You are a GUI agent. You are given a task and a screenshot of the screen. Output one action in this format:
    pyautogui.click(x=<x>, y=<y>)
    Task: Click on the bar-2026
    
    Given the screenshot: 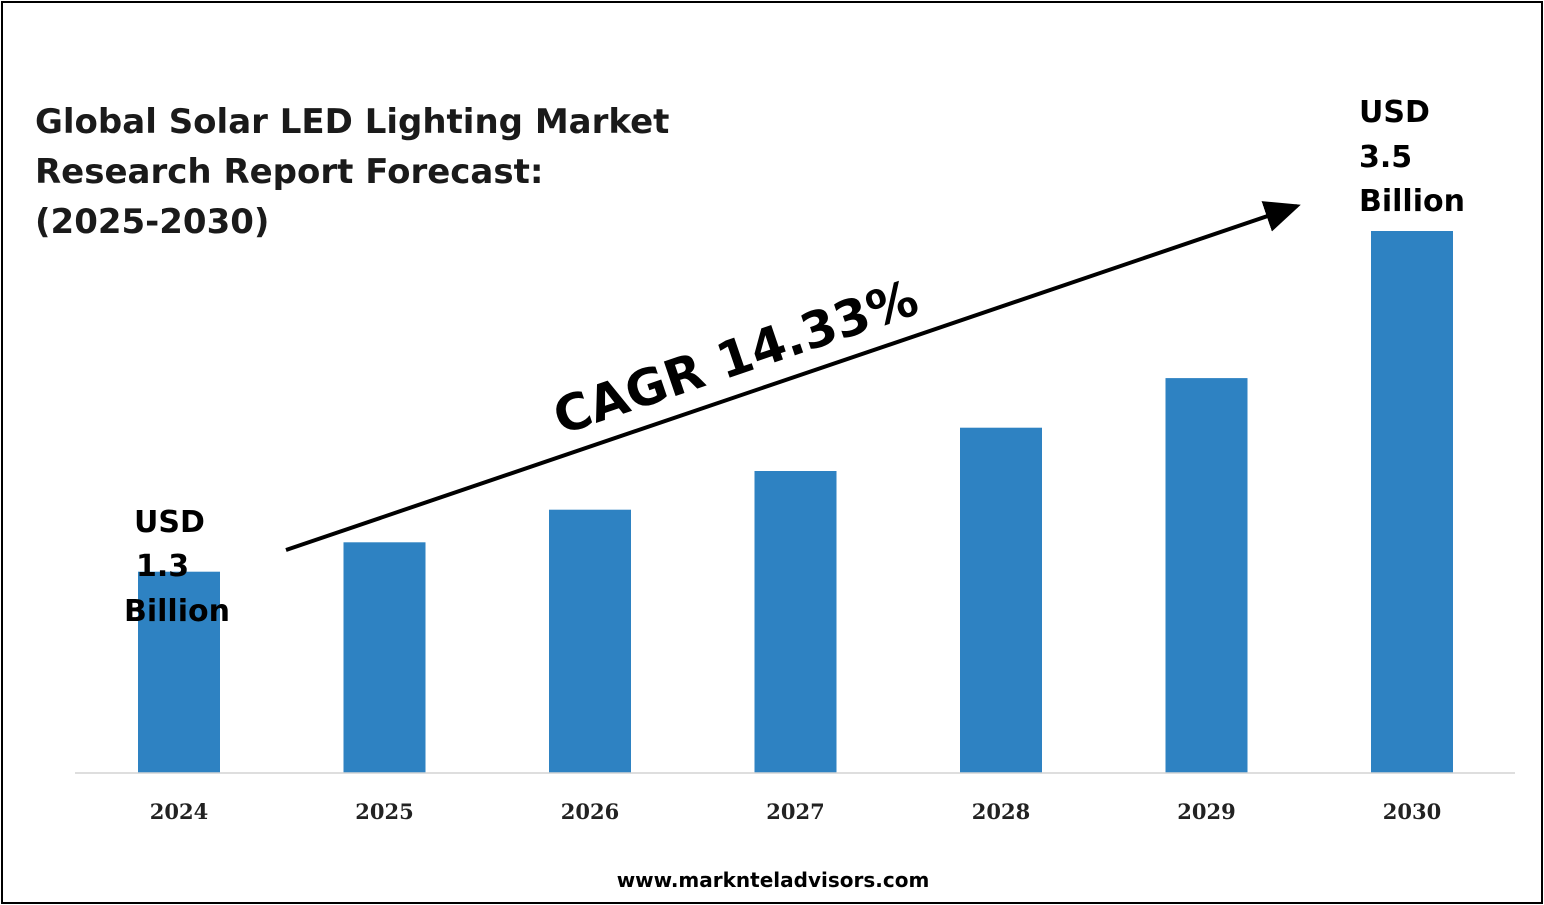 What is the action you would take?
    pyautogui.click(x=590, y=641)
    